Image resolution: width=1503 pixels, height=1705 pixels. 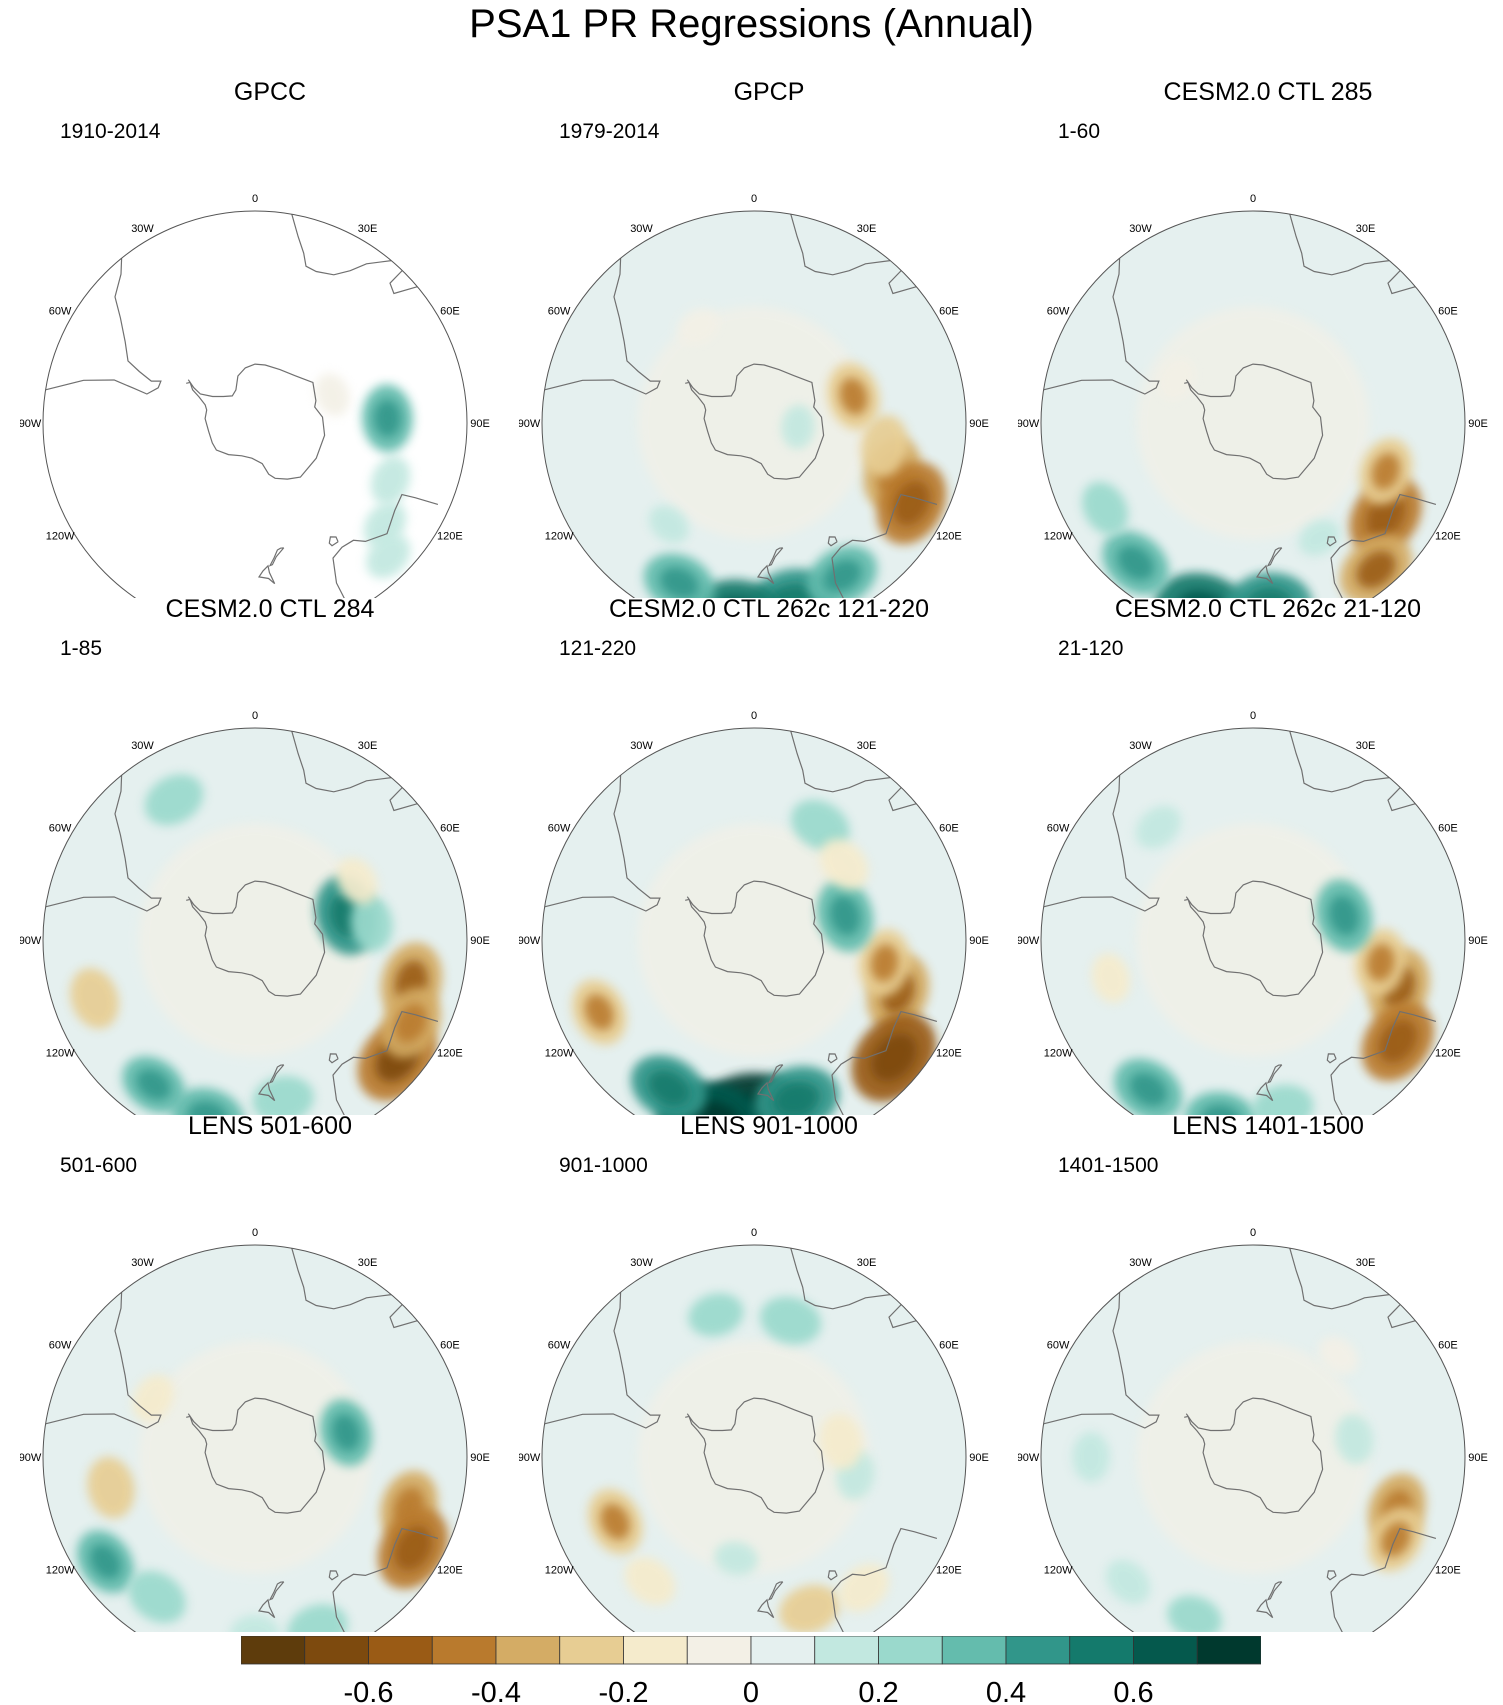 I want to click on panel-period: 21-120, so click(x=1091, y=648).